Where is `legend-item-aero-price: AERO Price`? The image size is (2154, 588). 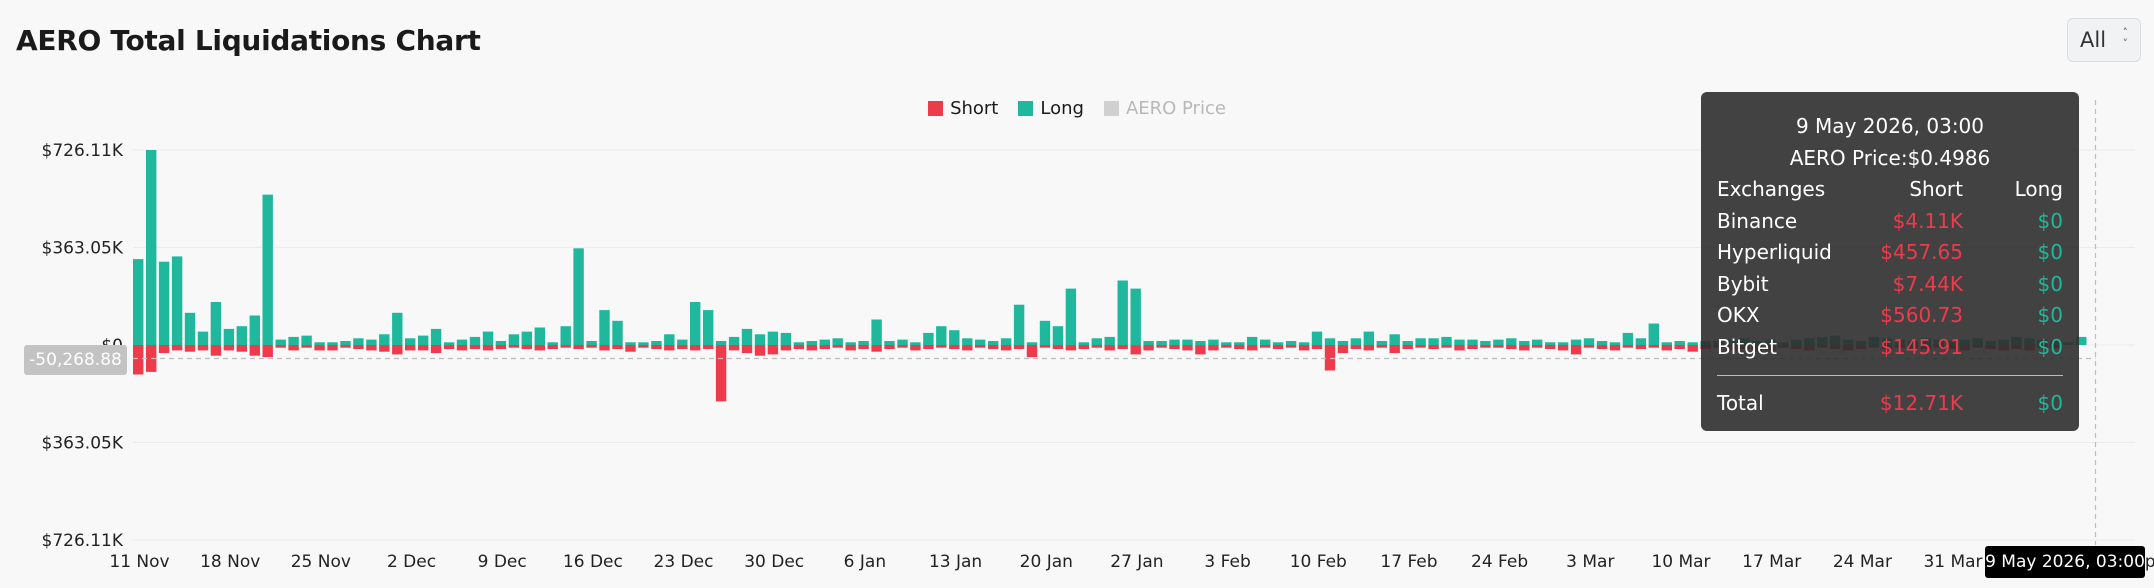
legend-item-aero-price: AERO Price is located at coordinates (1164, 108).